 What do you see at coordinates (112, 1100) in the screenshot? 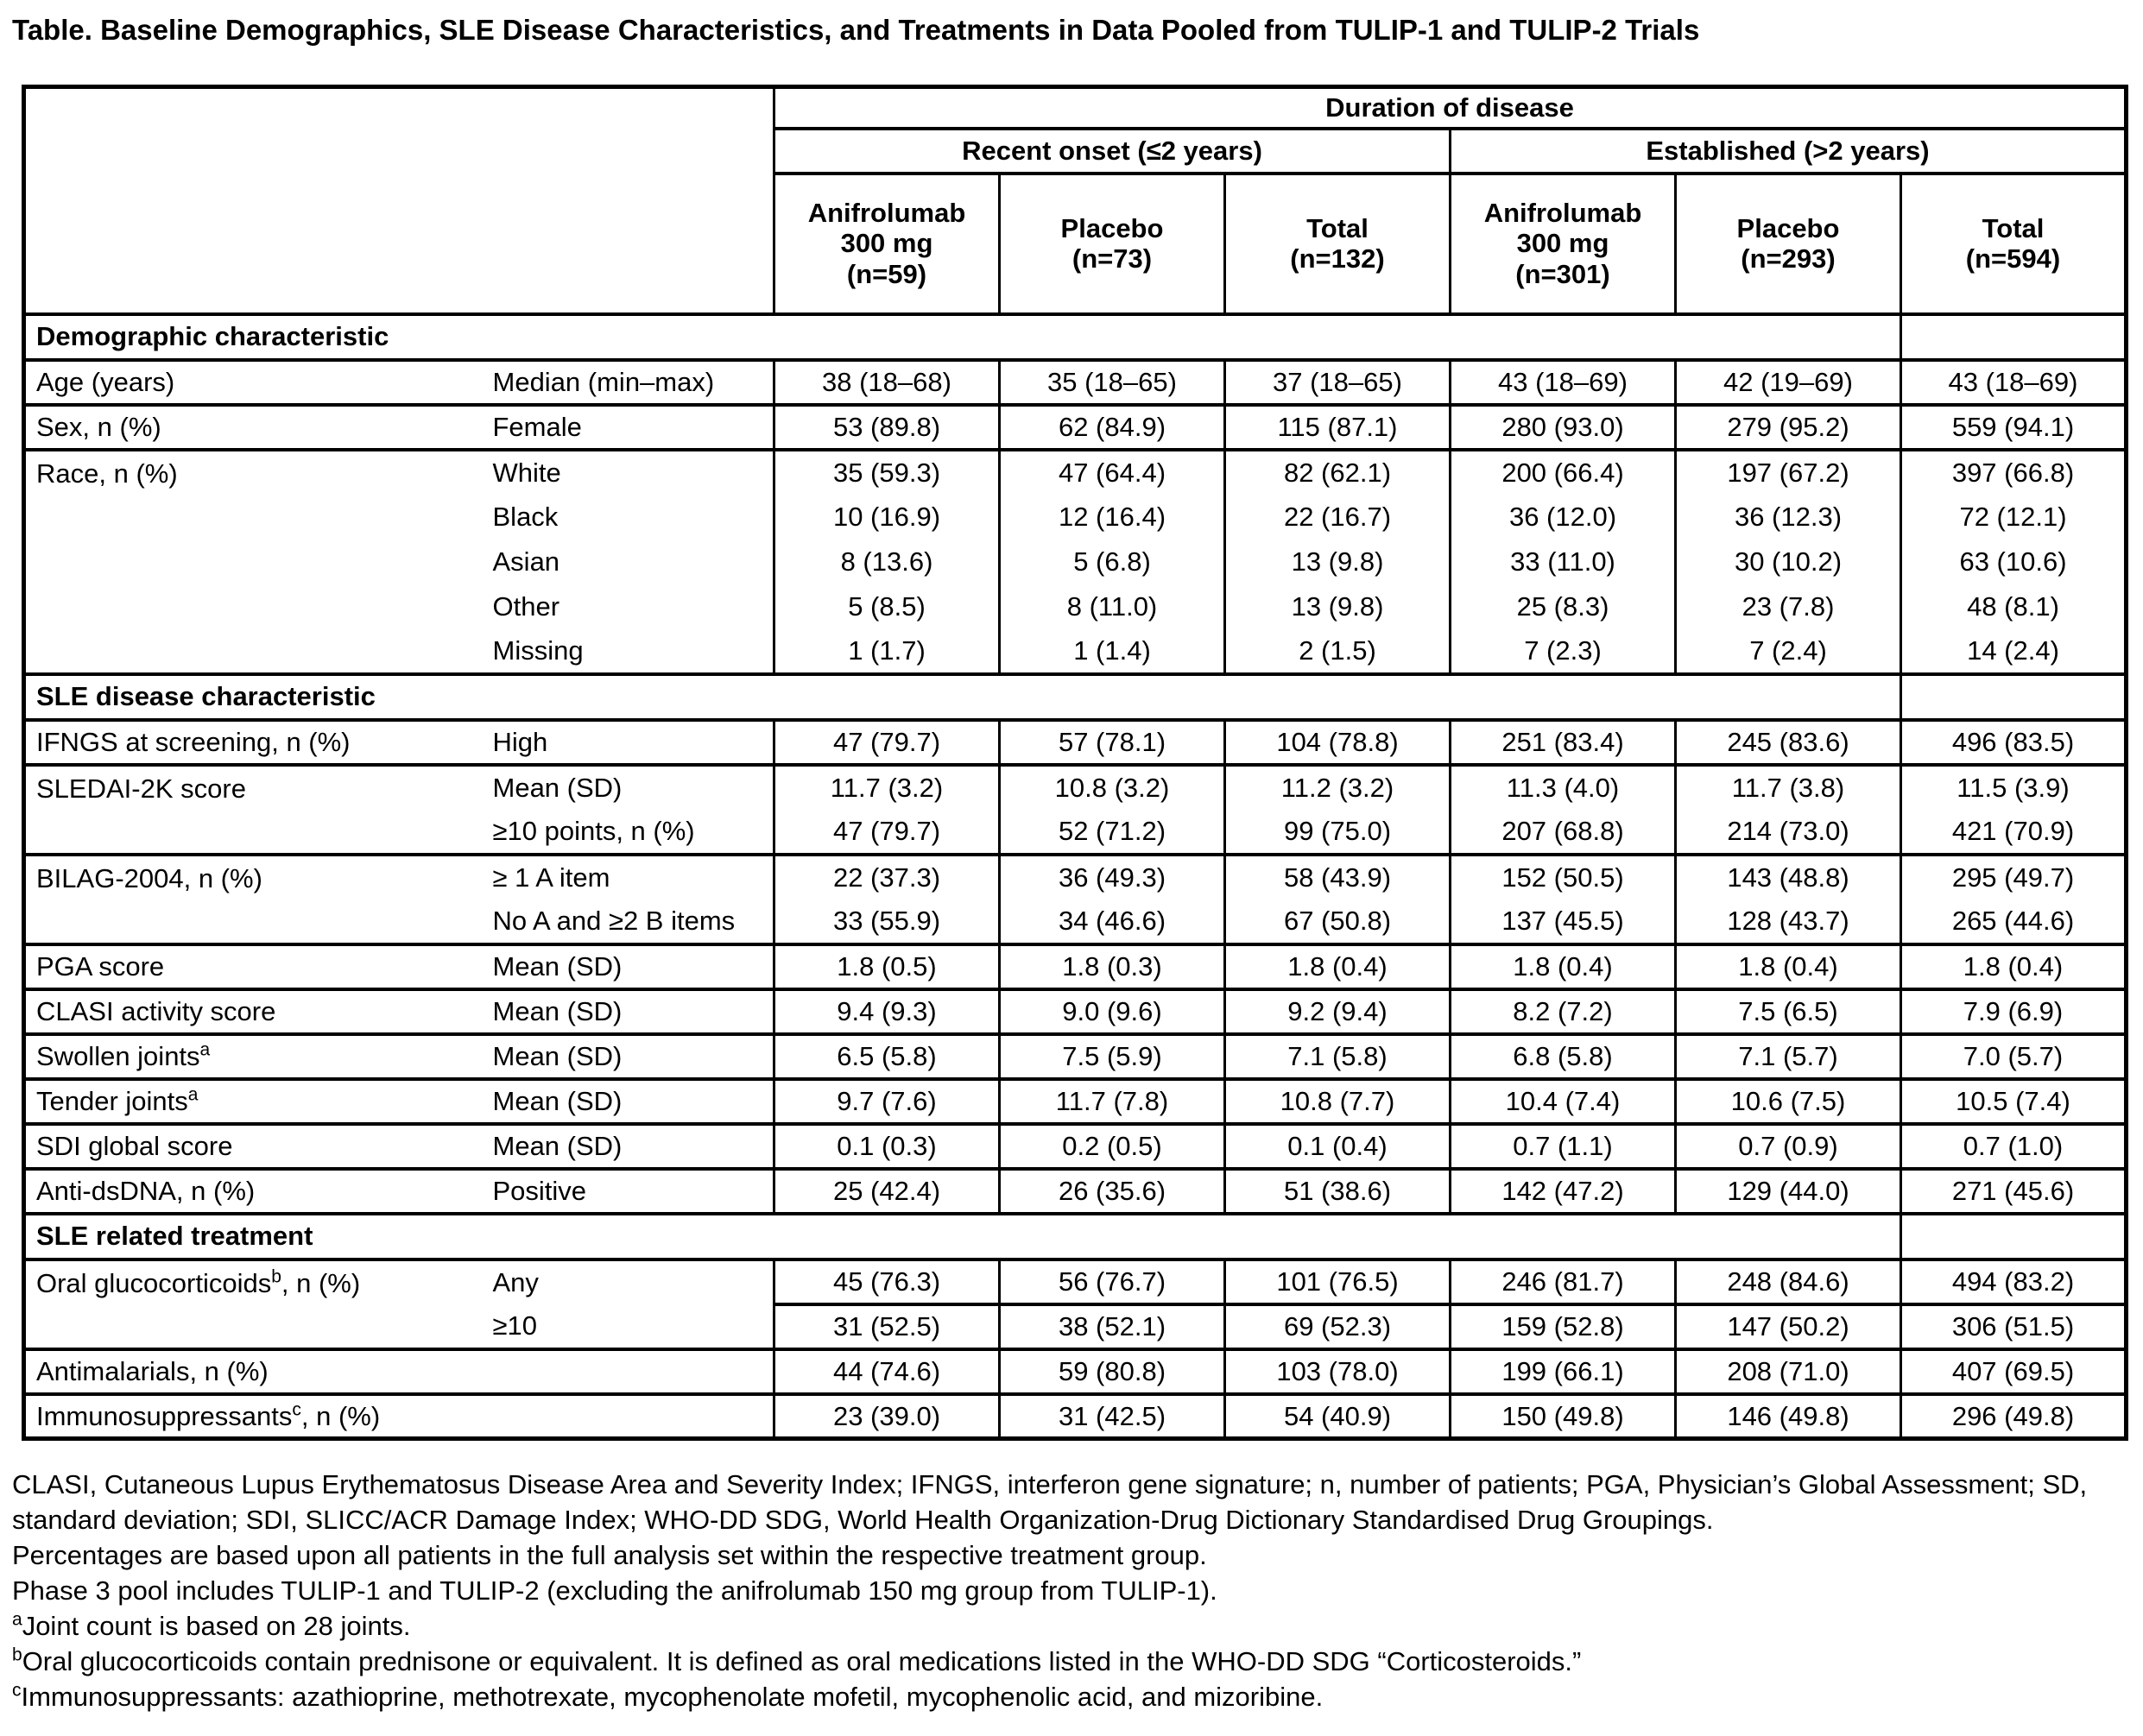
I see `row-label-text: Tender joints` at bounding box center [112, 1100].